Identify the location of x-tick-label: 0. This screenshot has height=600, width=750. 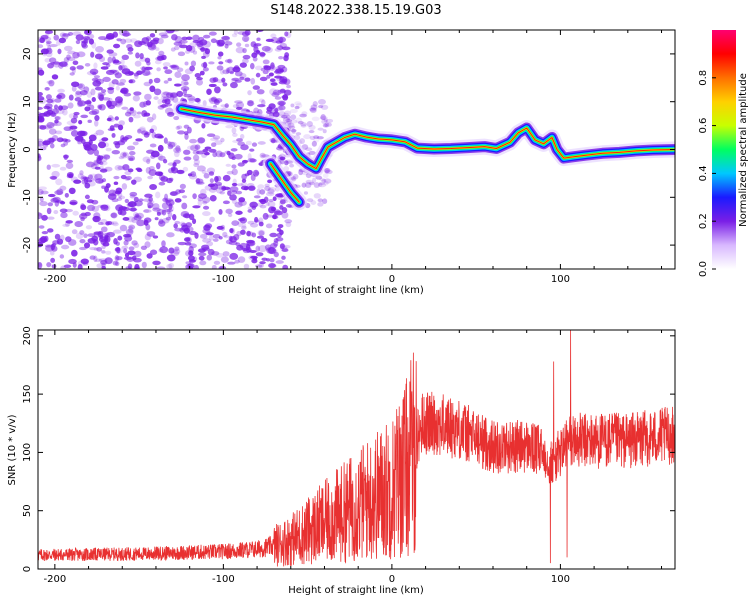
(392, 579).